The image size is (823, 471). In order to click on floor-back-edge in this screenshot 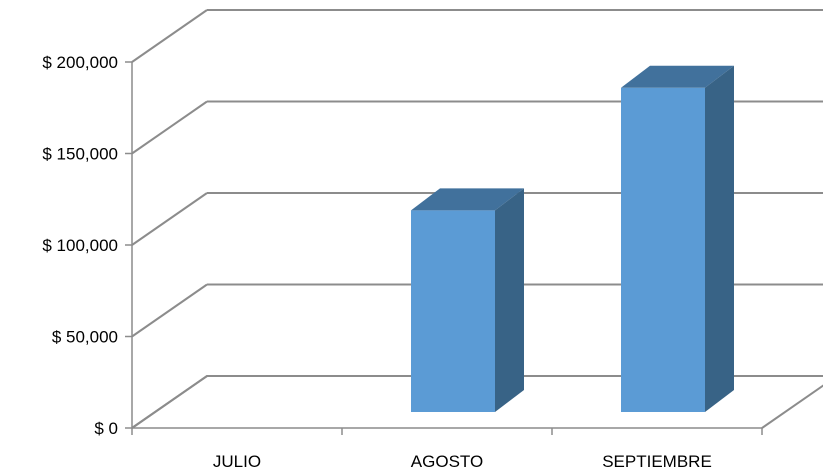, I will do `click(477, 402)`.